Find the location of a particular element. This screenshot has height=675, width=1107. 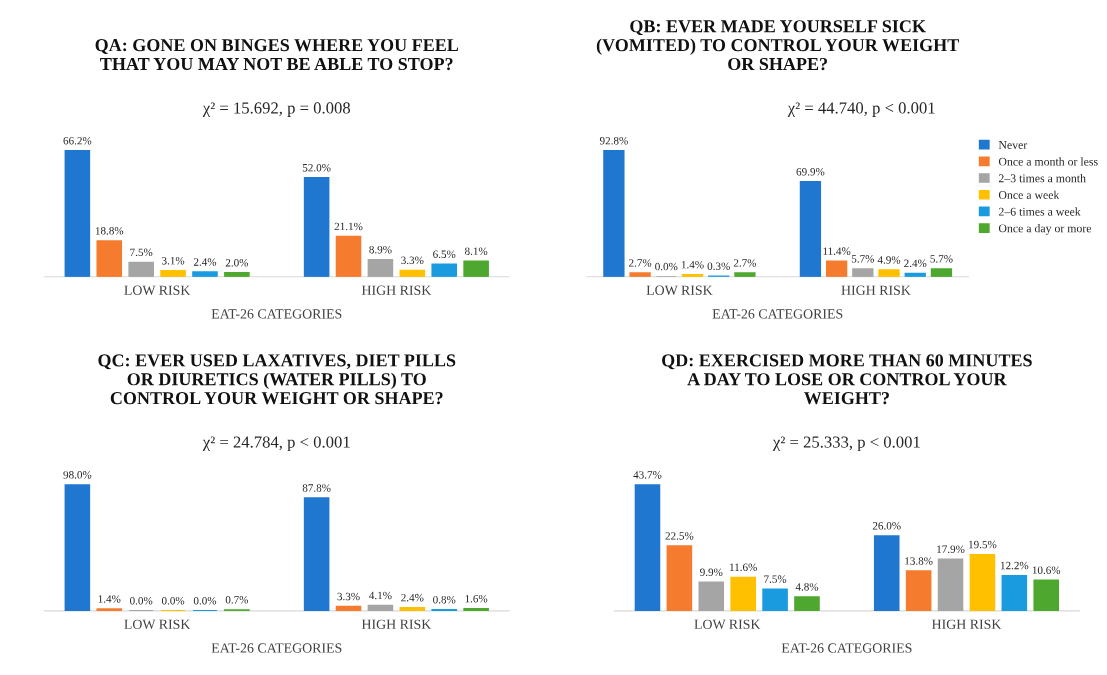

data-label: 3.1% is located at coordinates (173, 260).